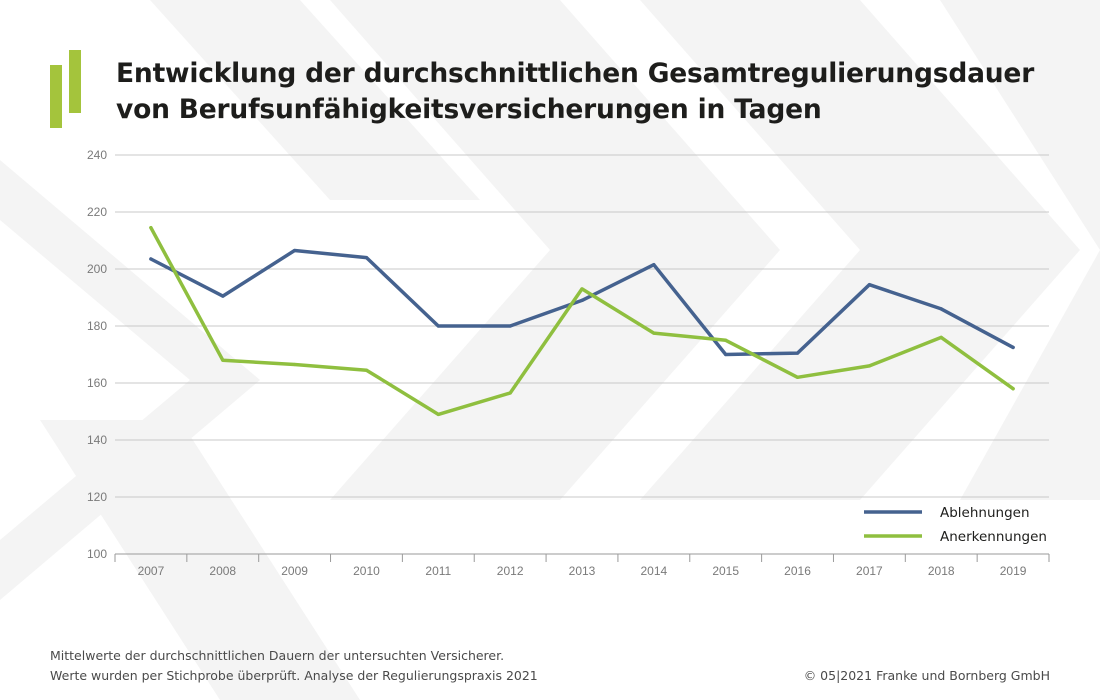 This screenshot has height=700, width=1100. What do you see at coordinates (993, 537) in the screenshot?
I see `legend-label-anerkennungen: Anerkennungen` at bounding box center [993, 537].